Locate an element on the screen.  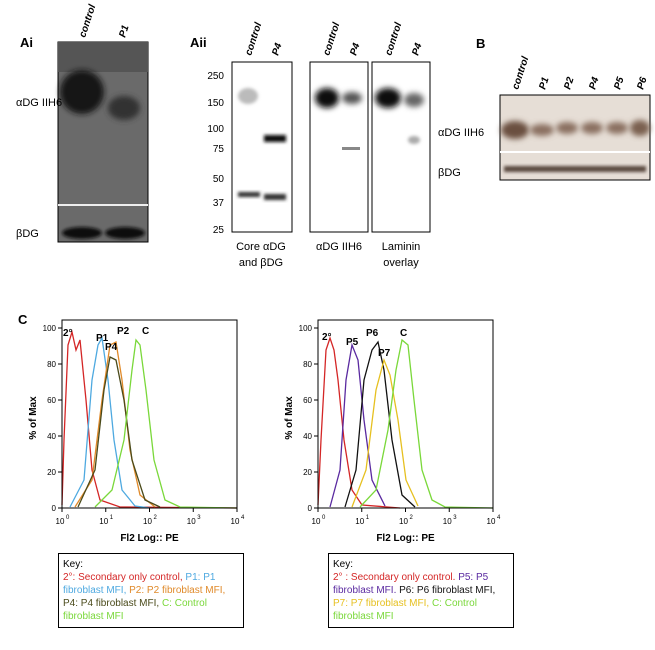
key-entry: 2°: Secondary only control, is located at coordinates (123, 577).